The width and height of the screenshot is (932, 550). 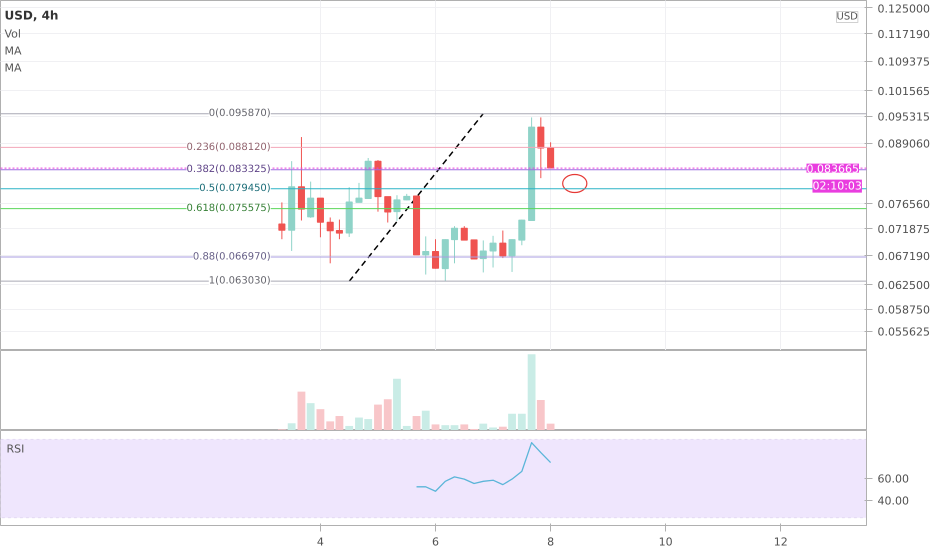 What do you see at coordinates (904, 144) in the screenshot?
I see `y-tick-label: 0.089060` at bounding box center [904, 144].